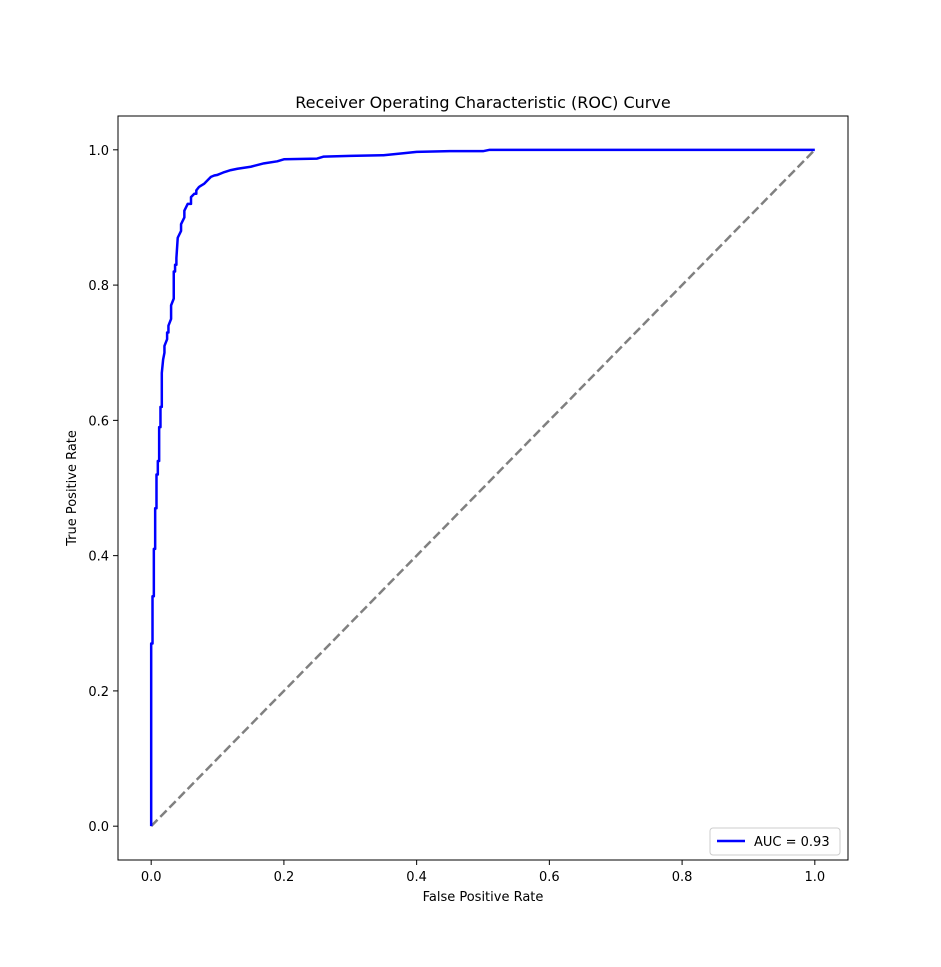 The image size is (941, 967). I want to click on y-axis-title: True Positive Rate, so click(72, 488).